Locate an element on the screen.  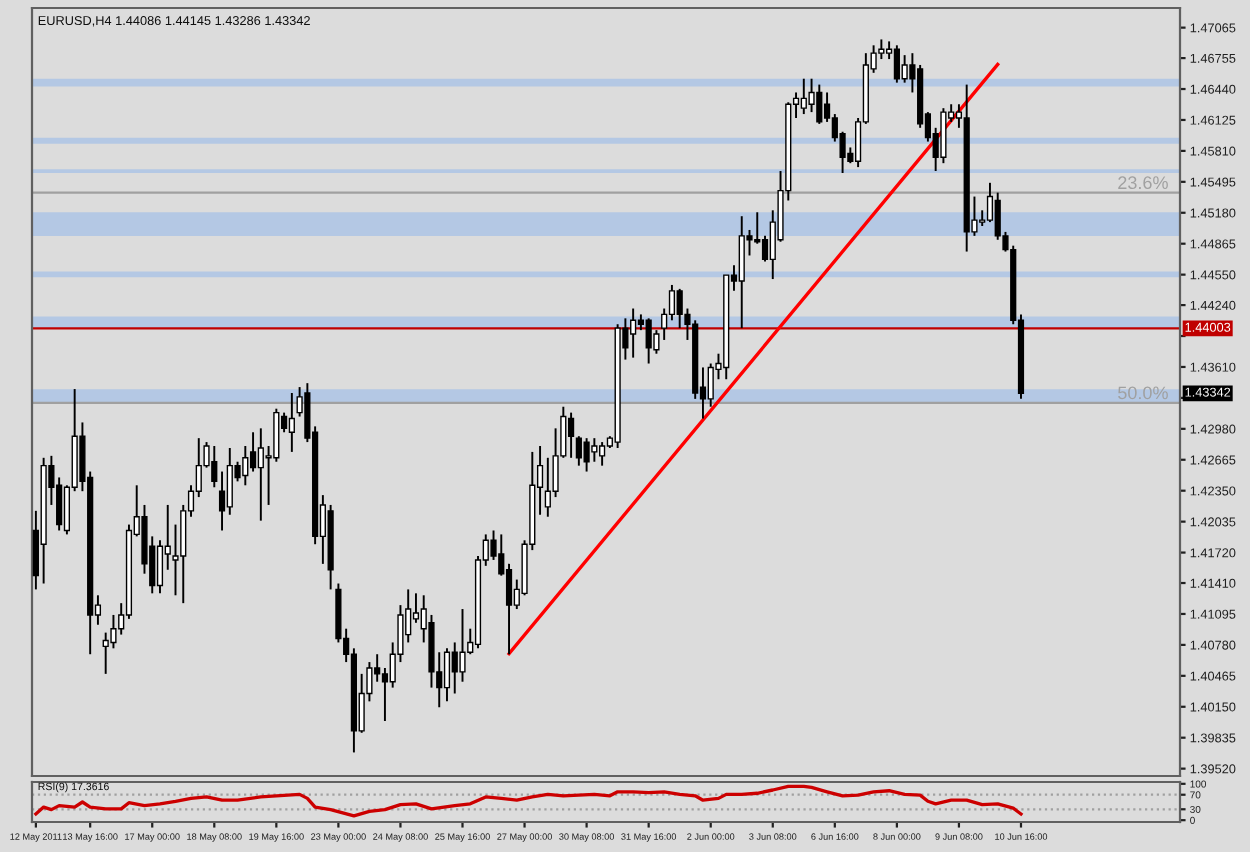
annotation: 50.0% is located at coordinates (1143, 393).